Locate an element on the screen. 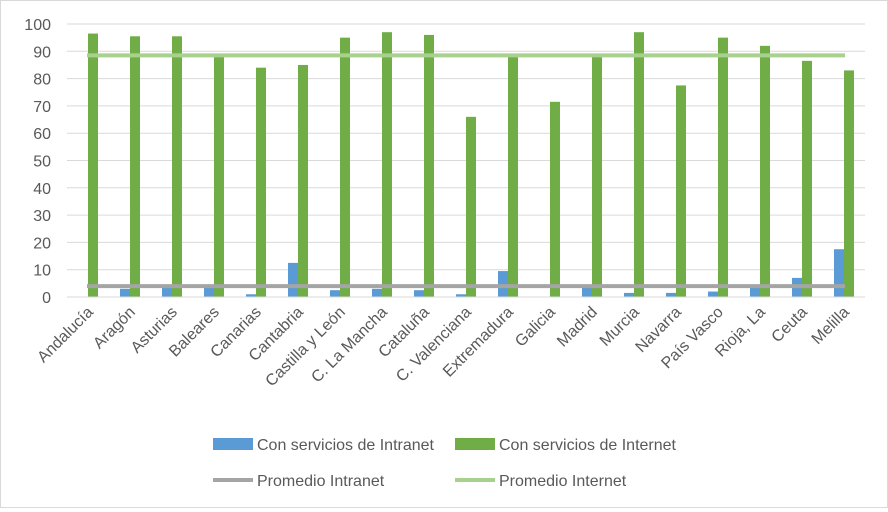 Image resolution: width=888 pixels, height=512 pixels. y-tick-label: 60 is located at coordinates (42, 134).